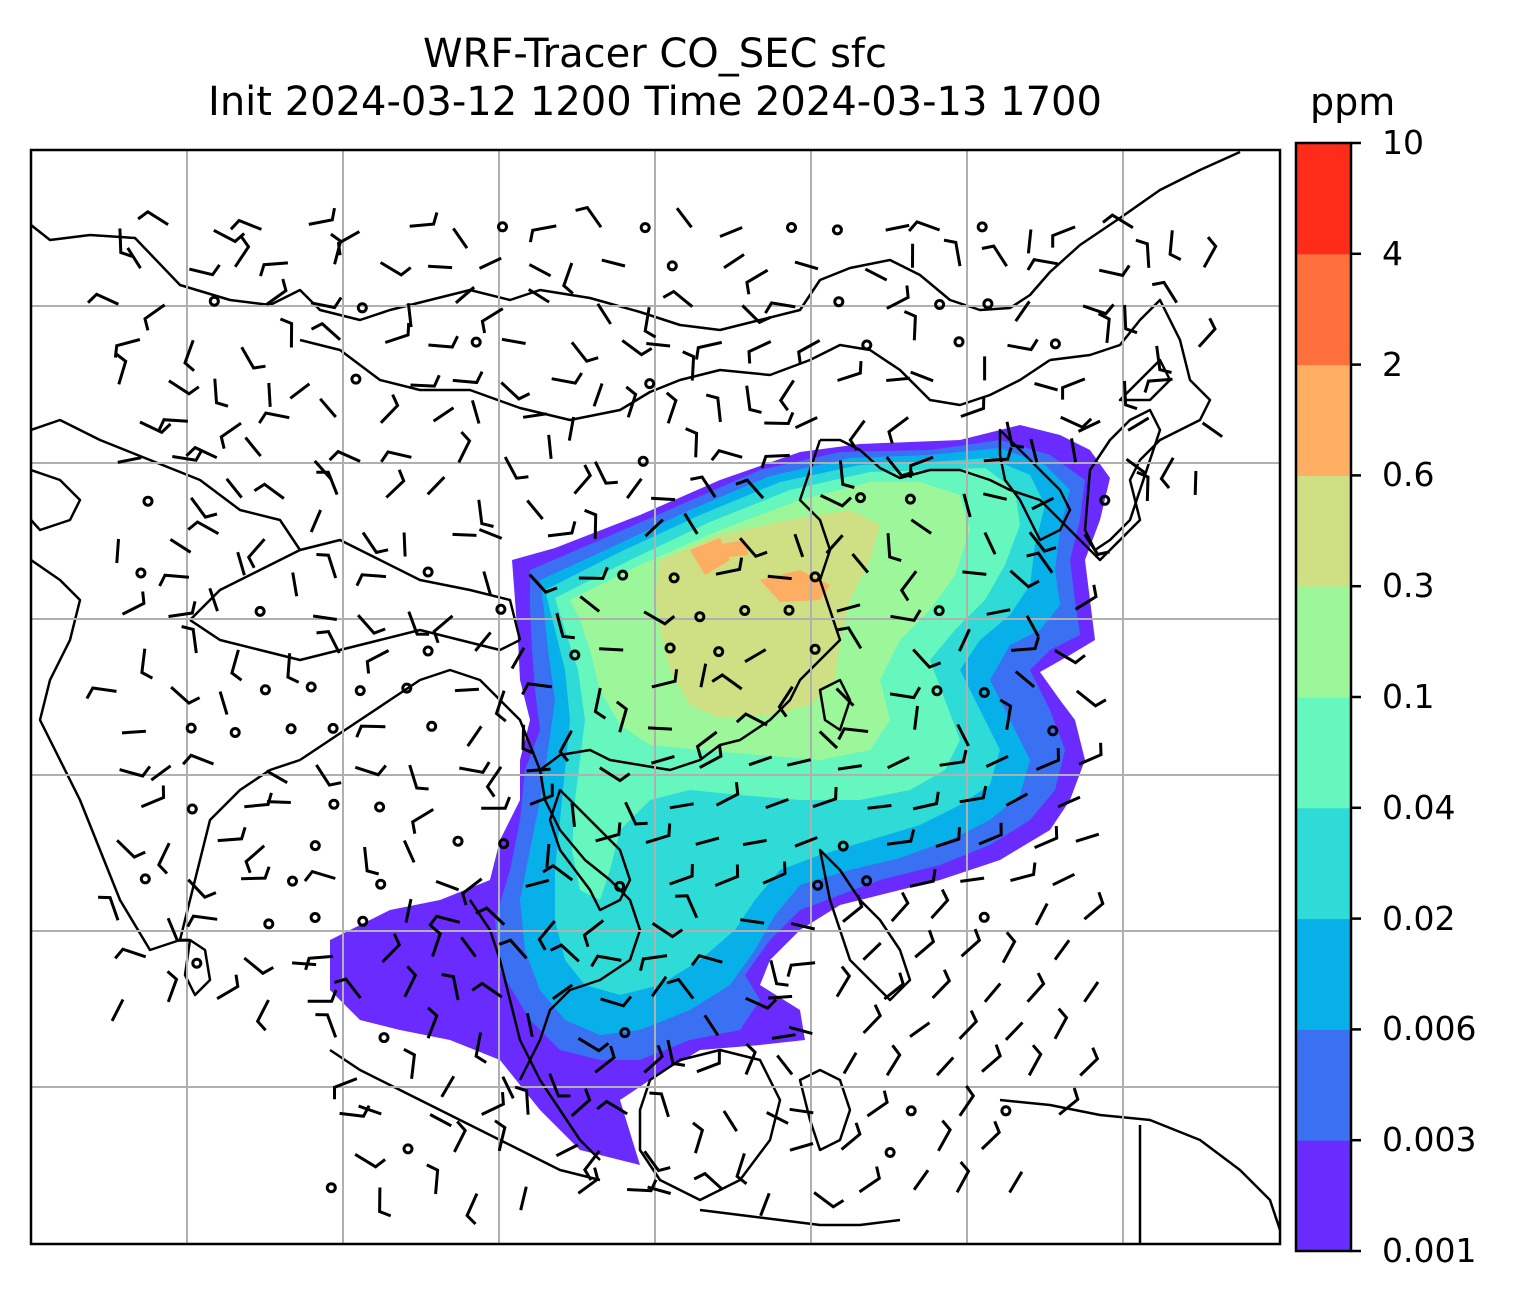 The width and height of the screenshot is (1528, 1306). I want to click on colorbar-tick-label: 0.006, so click(1429, 1029).